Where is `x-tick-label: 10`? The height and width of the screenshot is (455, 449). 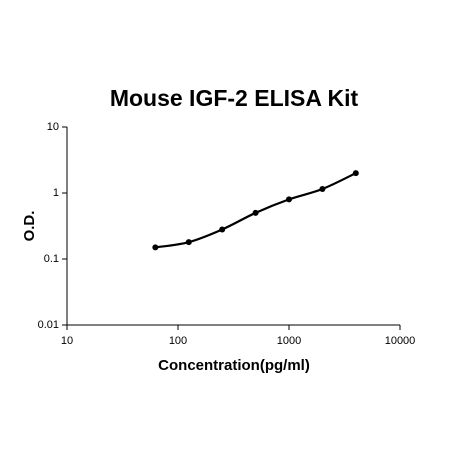 x-tick-label: 10 is located at coordinates (67, 341).